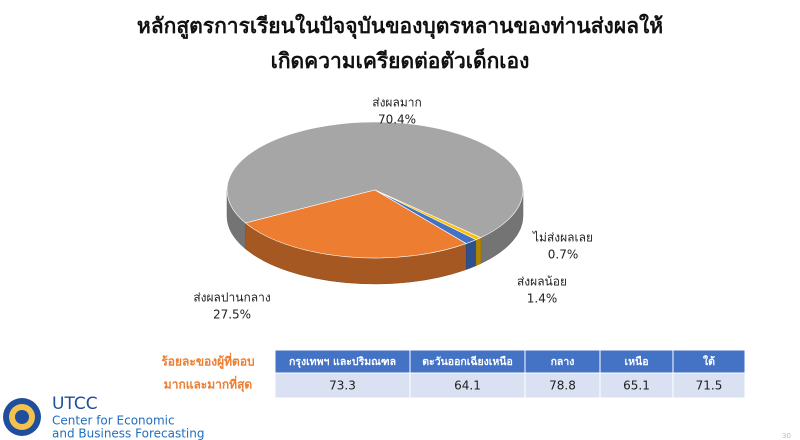 This screenshot has width=800, height=440. Describe the element at coordinates (128, 433) in the screenshot. I see `logo-text: and Business Forecasting` at that location.